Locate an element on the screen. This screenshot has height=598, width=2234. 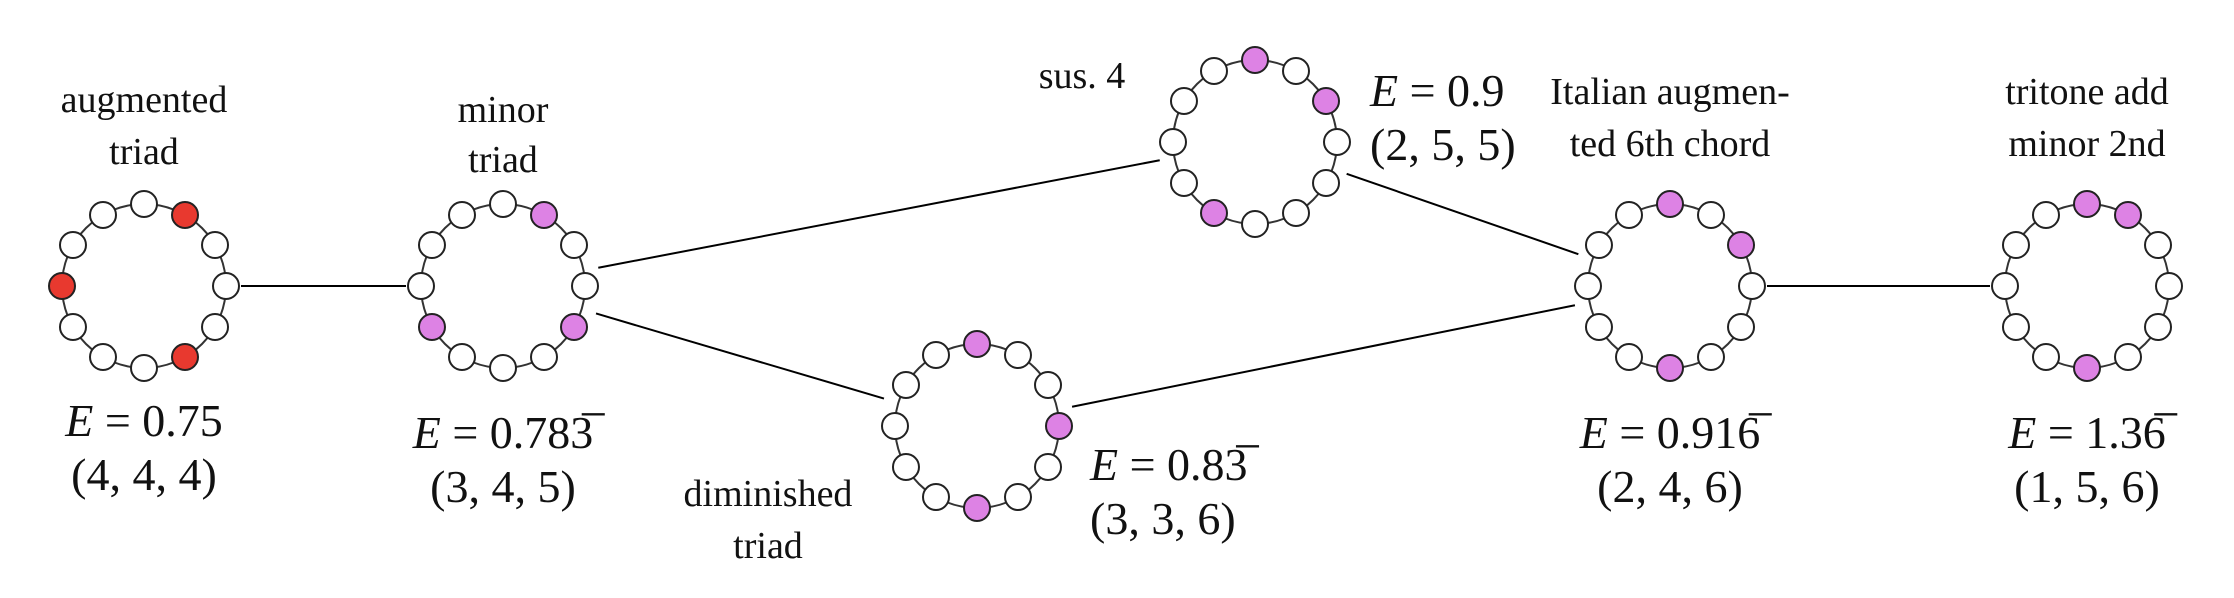
energy-label-tritone: E = 1.36̅ is located at coordinates (2092, 432).